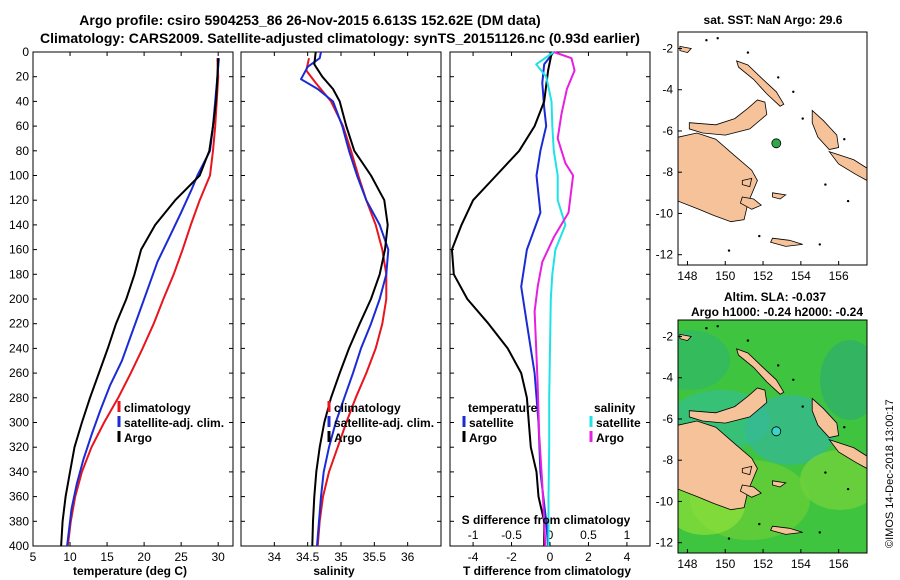  What do you see at coordinates (491, 423) in the screenshot?
I see `diff-legend-tsat-label: satellite` at bounding box center [491, 423].